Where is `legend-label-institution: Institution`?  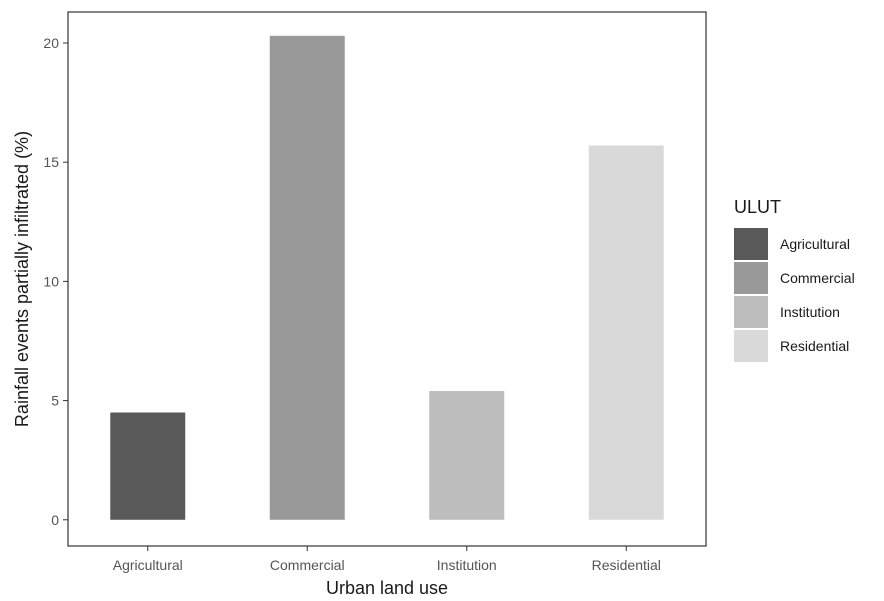 legend-label-institution: Institution is located at coordinates (810, 312).